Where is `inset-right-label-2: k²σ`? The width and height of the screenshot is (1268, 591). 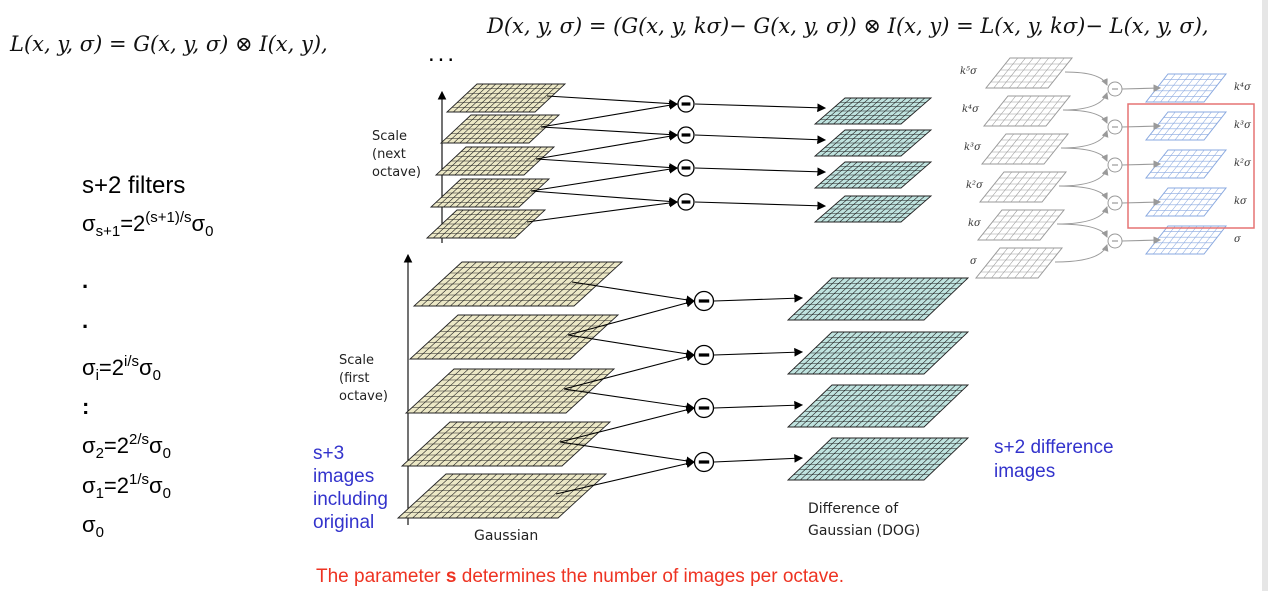
inset-right-label-2: k²σ is located at coordinates (1243, 163).